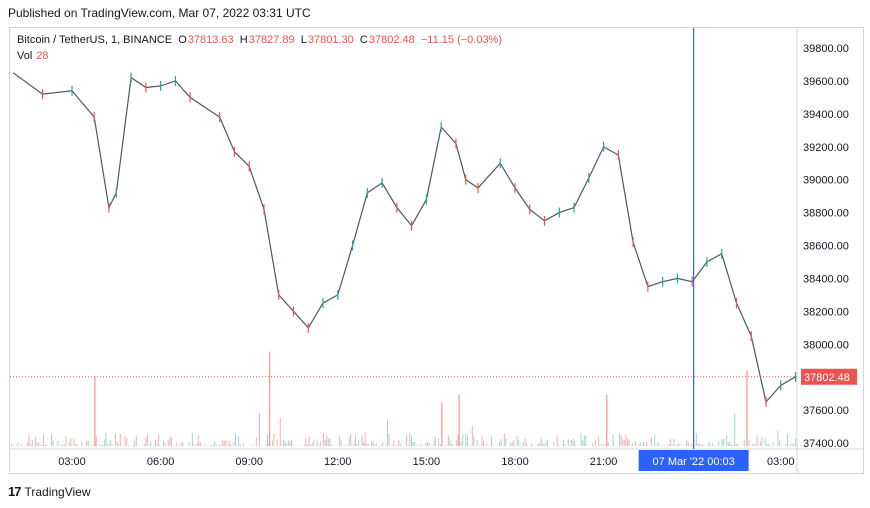 This screenshot has height=508, width=870. What do you see at coordinates (604, 462) in the screenshot?
I see `x-tick-label: 21:00` at bounding box center [604, 462].